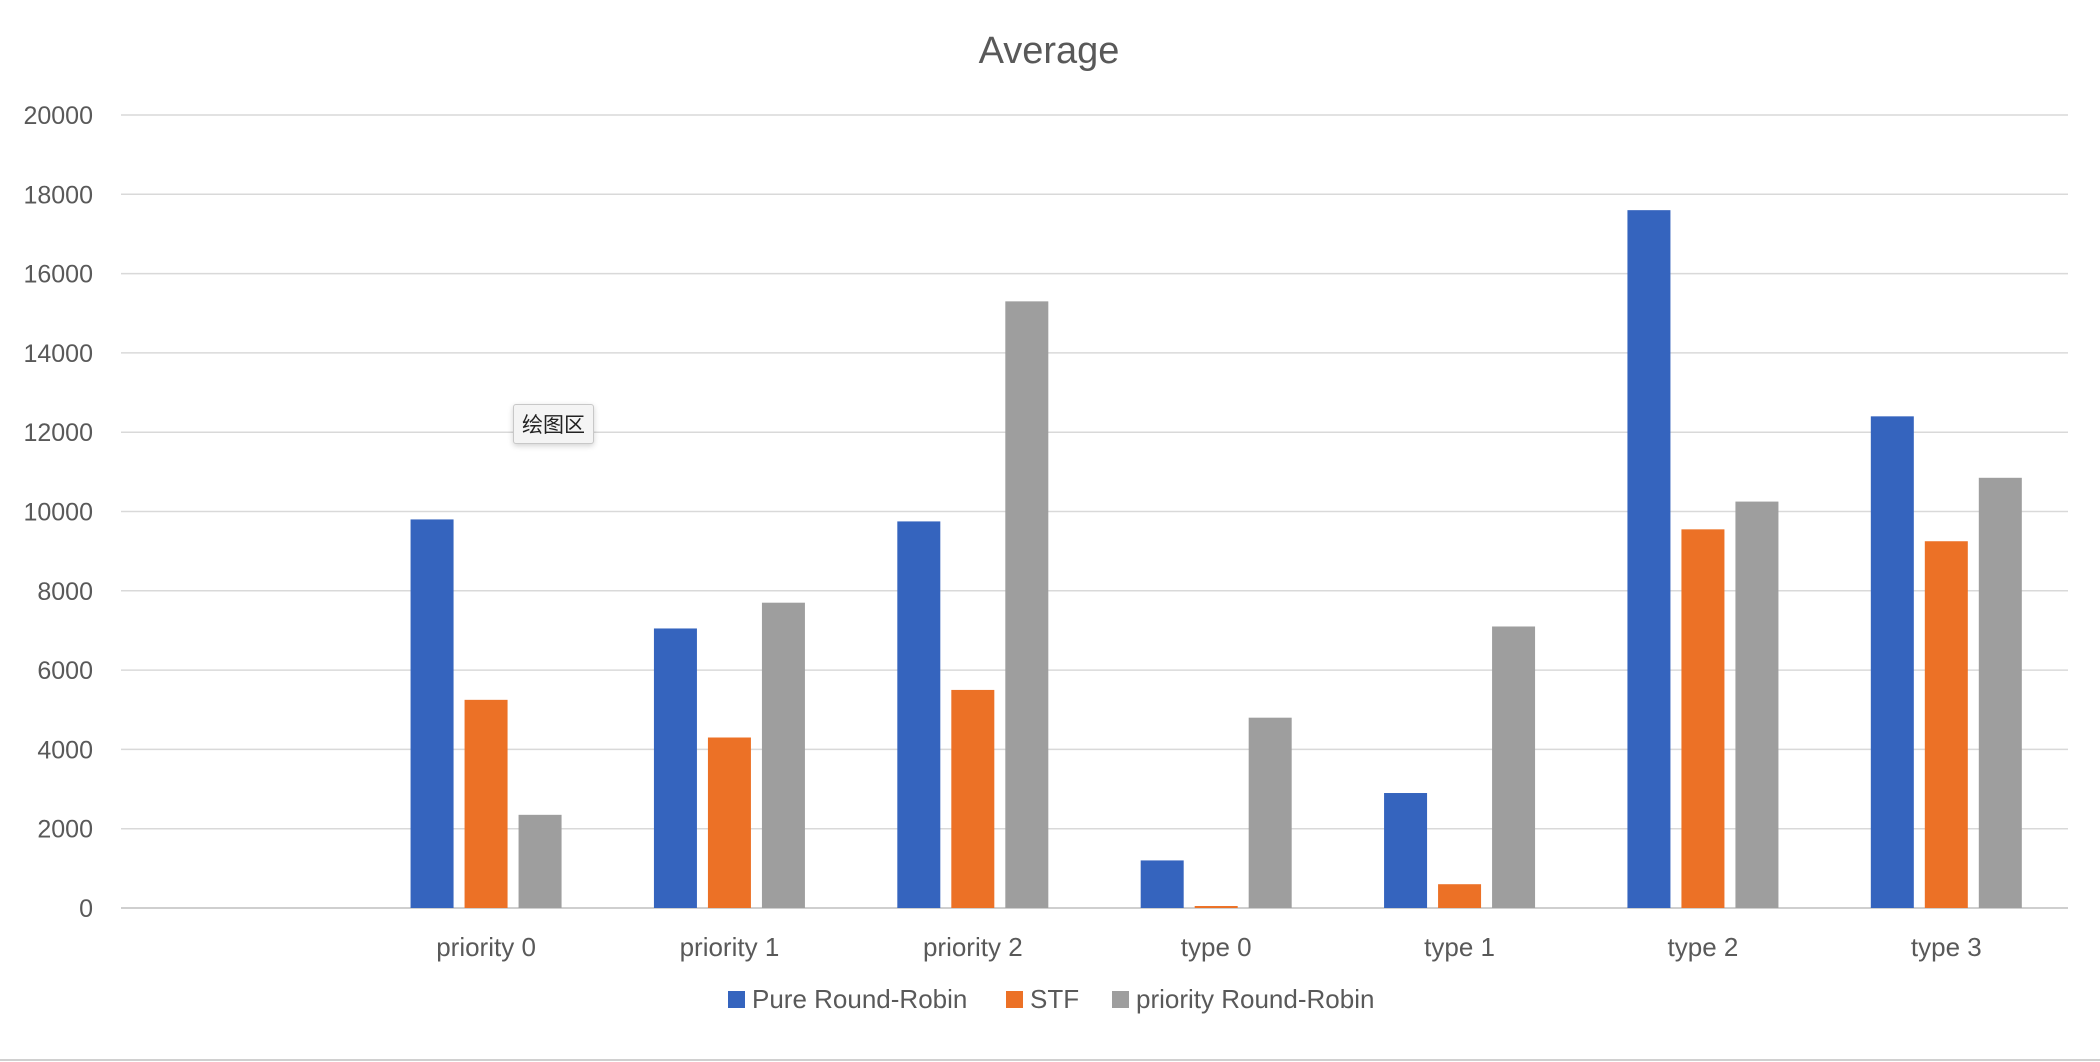  Describe the element at coordinates (65, 750) in the screenshot. I see `y-tick-label: 4000` at that location.